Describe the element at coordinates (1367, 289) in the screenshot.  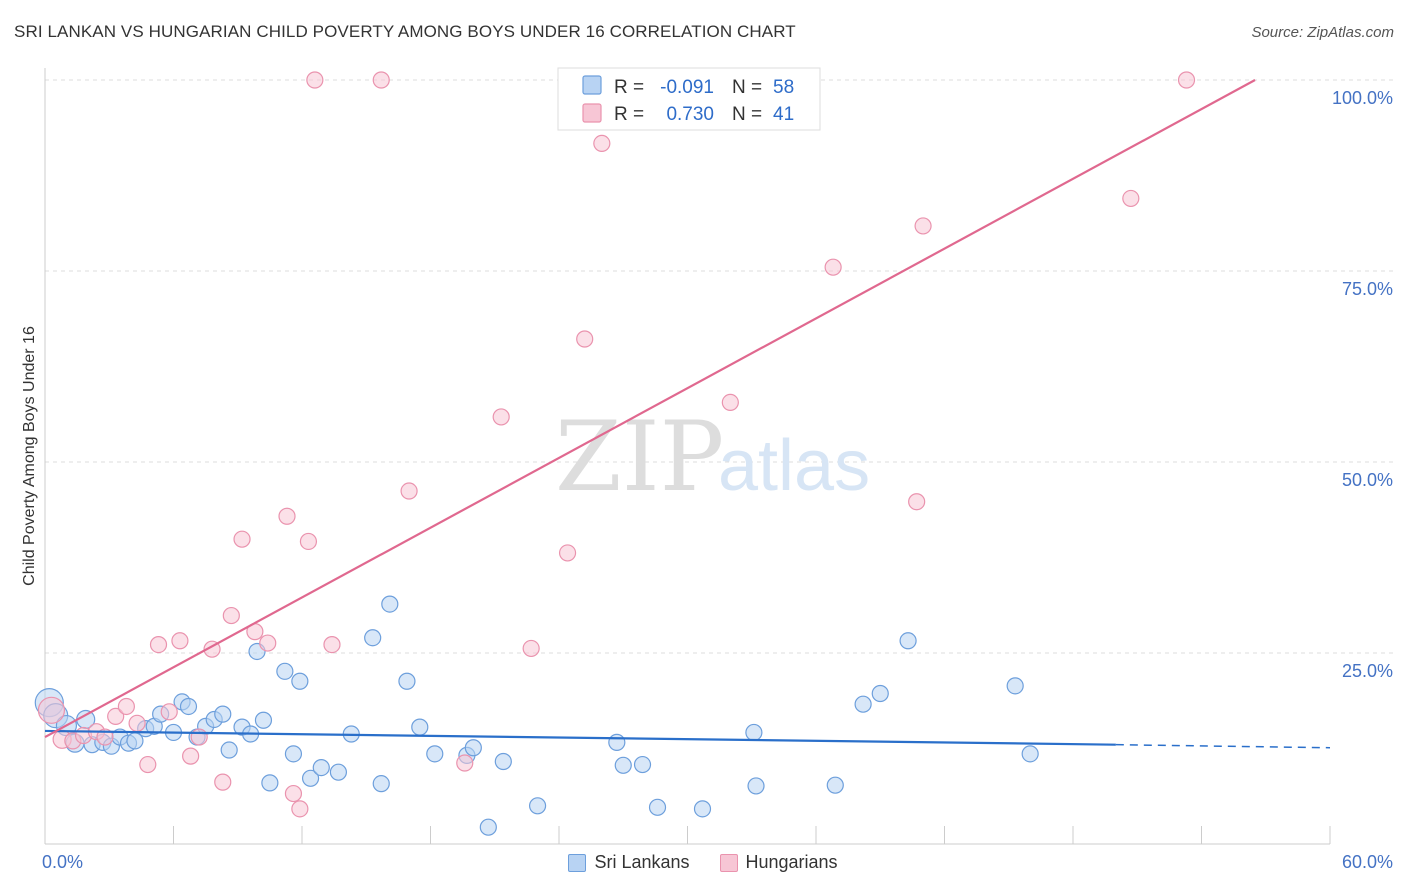
I see `y-tick-label: 75.0%` at that location.